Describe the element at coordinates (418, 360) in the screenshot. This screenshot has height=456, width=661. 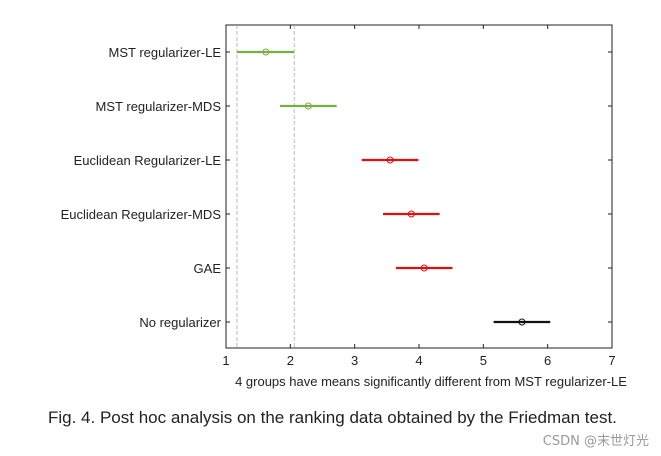
I see `x-tick-label-4: 4` at that location.